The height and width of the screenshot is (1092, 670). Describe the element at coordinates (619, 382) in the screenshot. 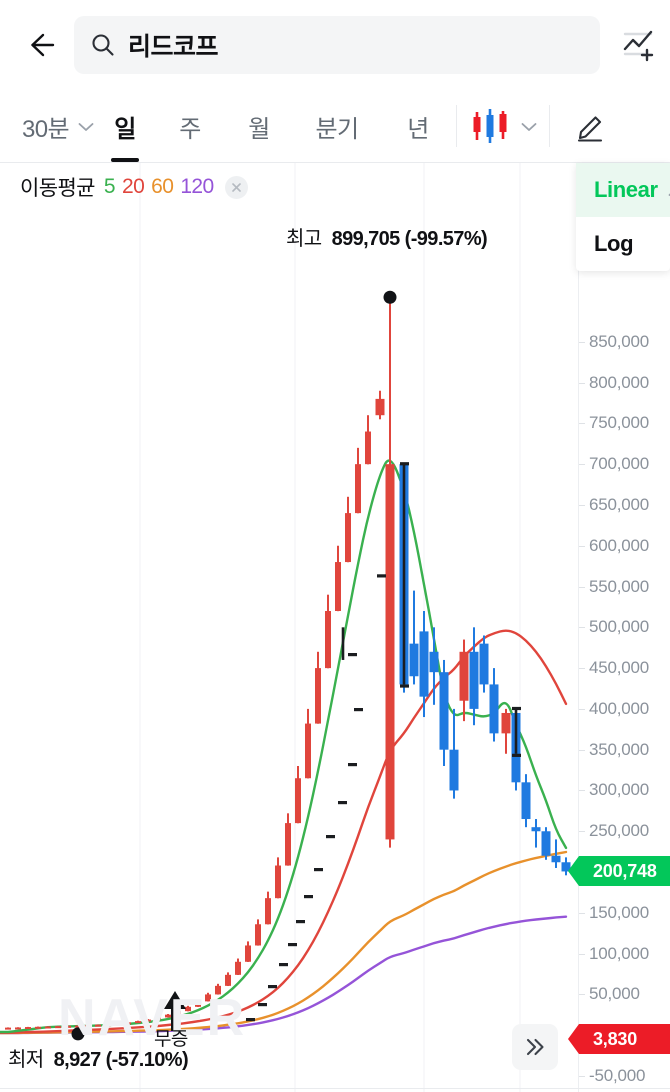

I see `y-axis-tick: 800,000` at that location.